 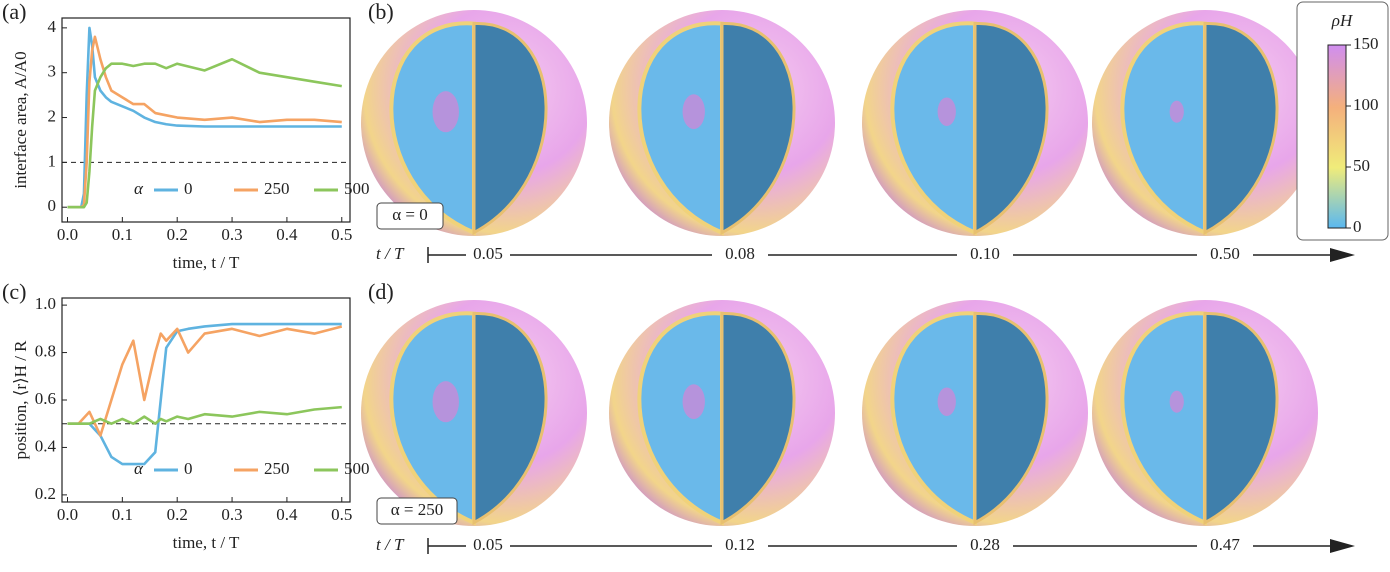 What do you see at coordinates (45, 303) in the screenshot?
I see `y-tick-label: 1.0` at bounding box center [45, 303].